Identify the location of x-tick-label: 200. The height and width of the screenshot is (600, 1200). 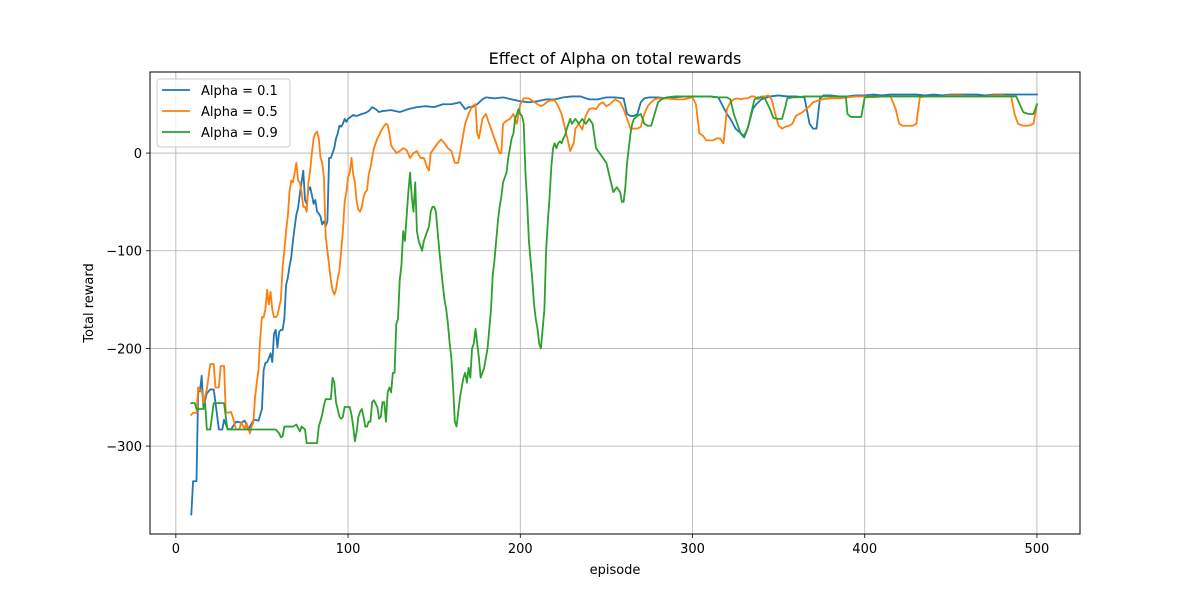
(520, 549).